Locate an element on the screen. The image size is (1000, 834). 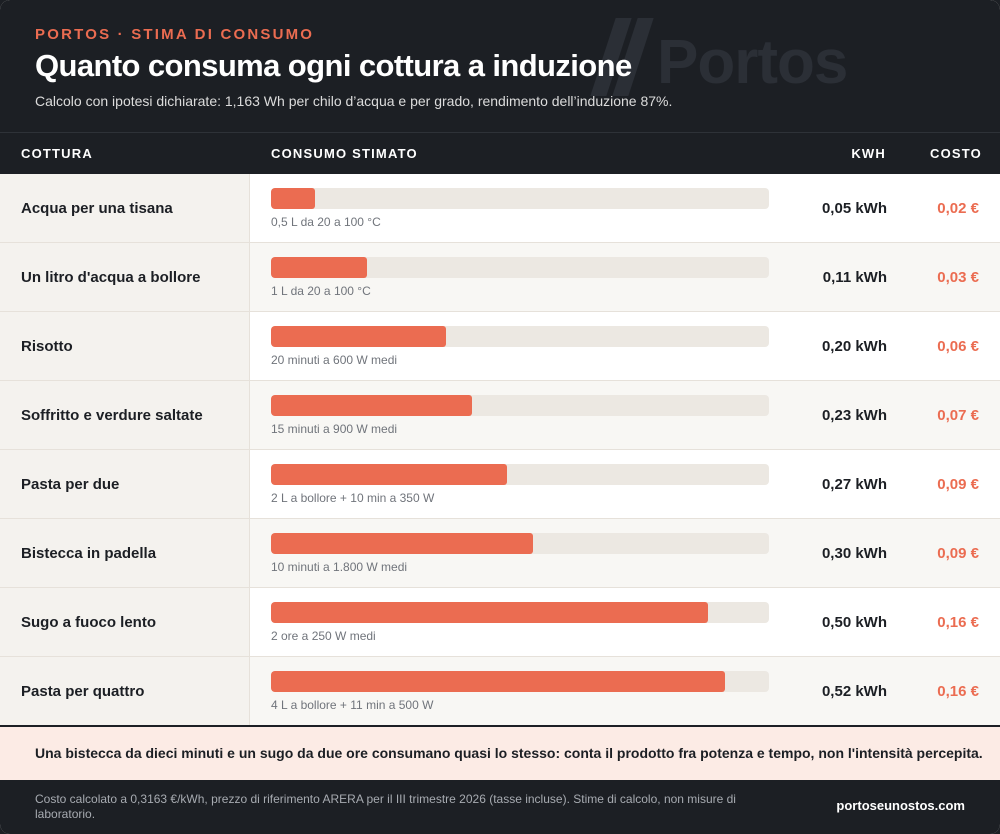
row-label: Sugo a fuoco lento is located at coordinates (88, 622).